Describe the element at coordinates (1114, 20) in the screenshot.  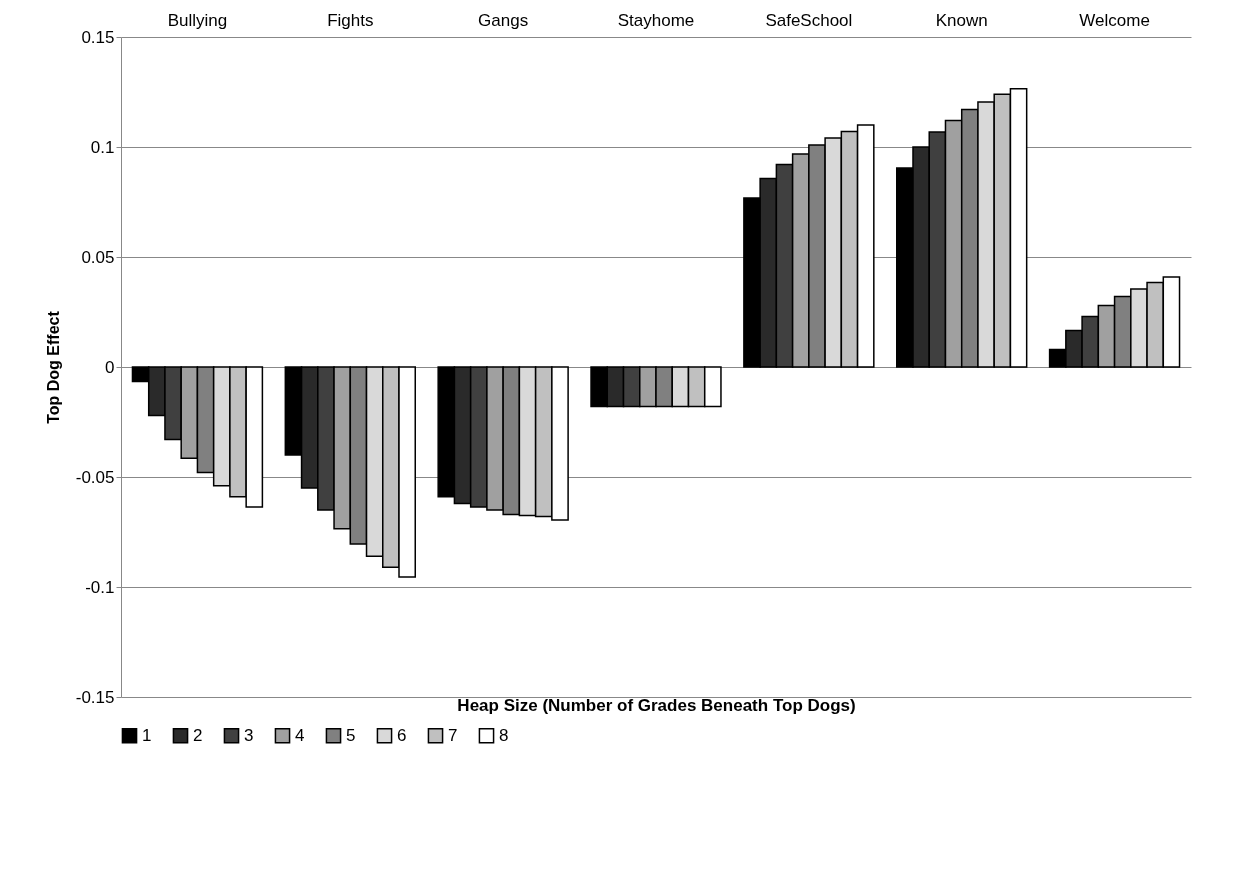
I see `x-tick-label: Welcome` at that location.